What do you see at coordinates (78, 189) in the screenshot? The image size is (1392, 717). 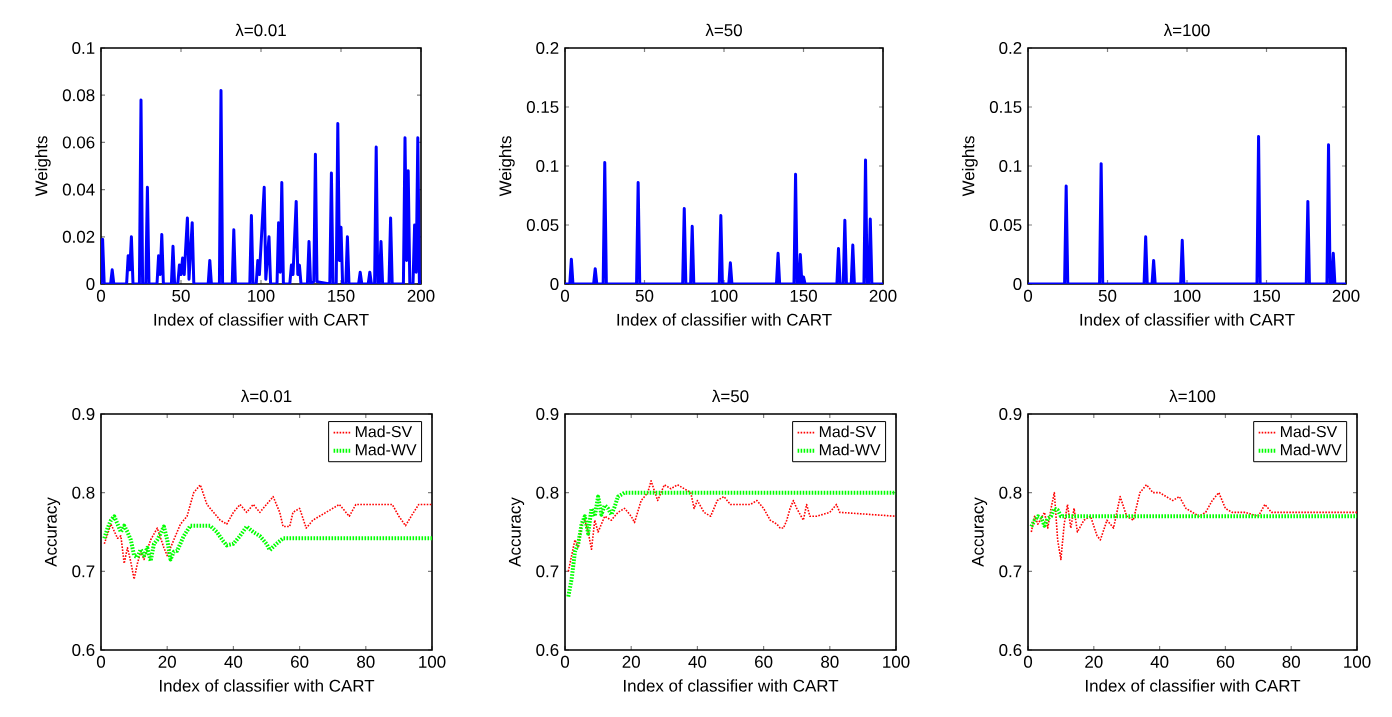 I see `y-tick-label: 0.04` at bounding box center [78, 189].